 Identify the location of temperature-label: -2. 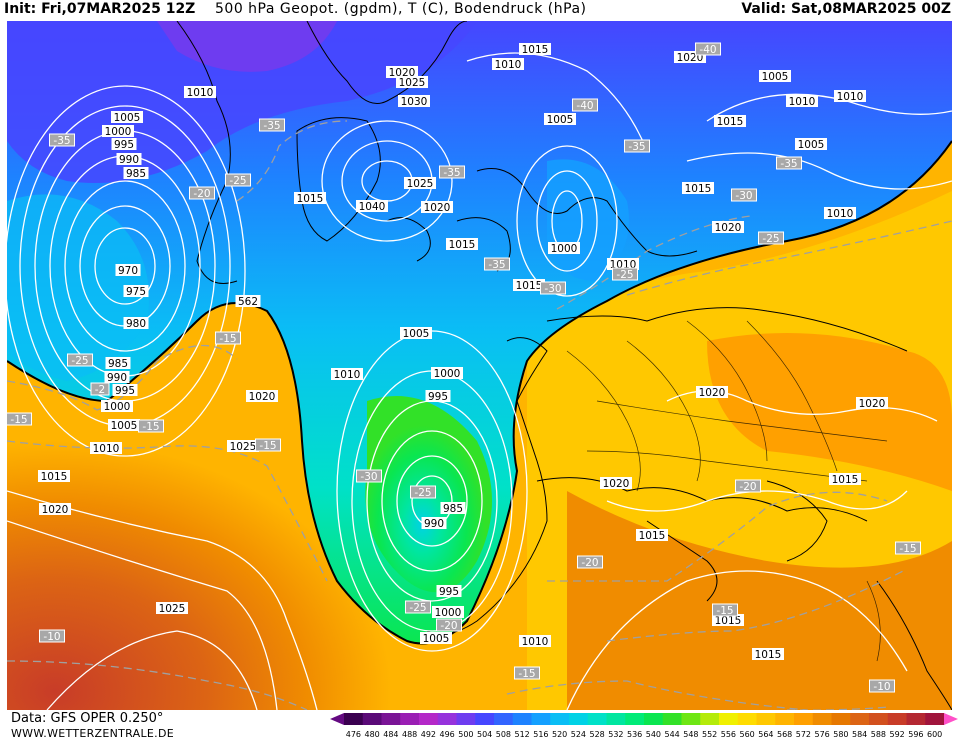
(100, 389).